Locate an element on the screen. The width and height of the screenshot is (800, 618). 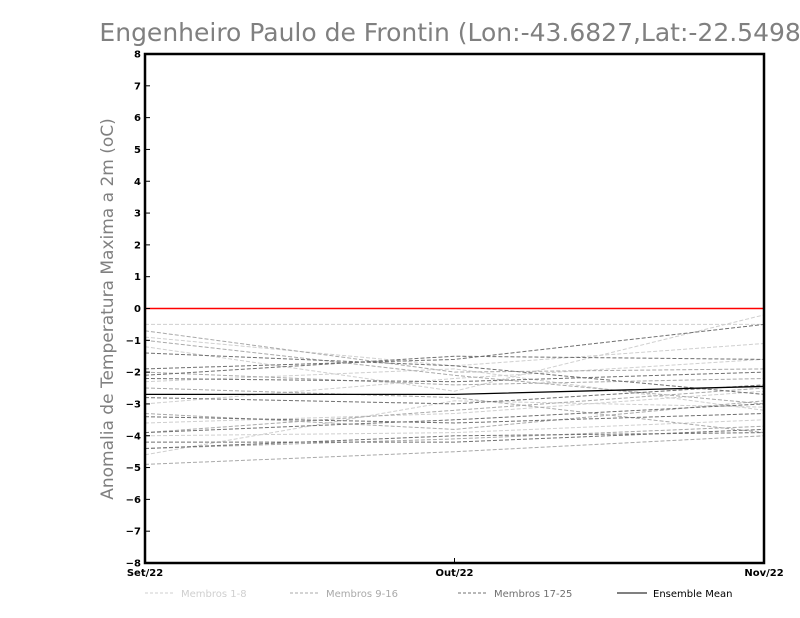
legend-label: Ensemble Mean is located at coordinates (692, 594).